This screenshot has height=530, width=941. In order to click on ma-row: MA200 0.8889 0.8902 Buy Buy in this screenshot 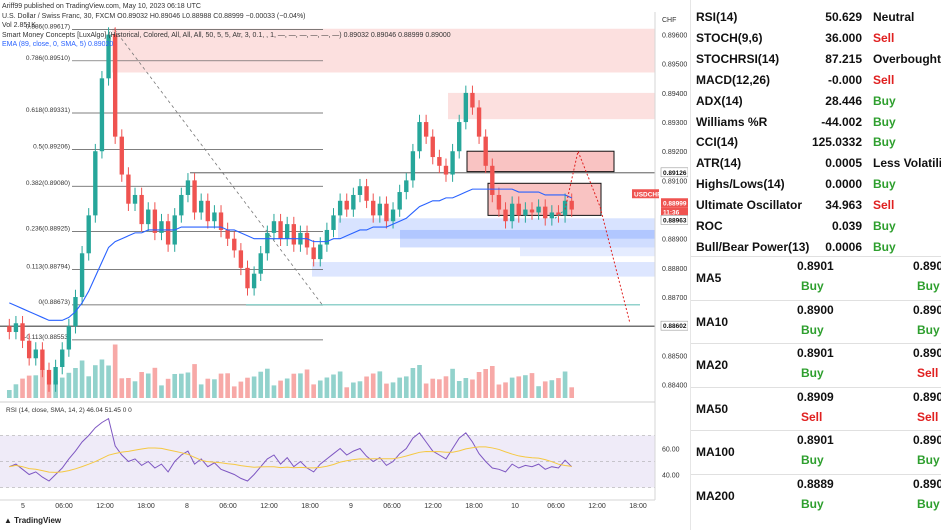, I will do `click(816, 495)`.